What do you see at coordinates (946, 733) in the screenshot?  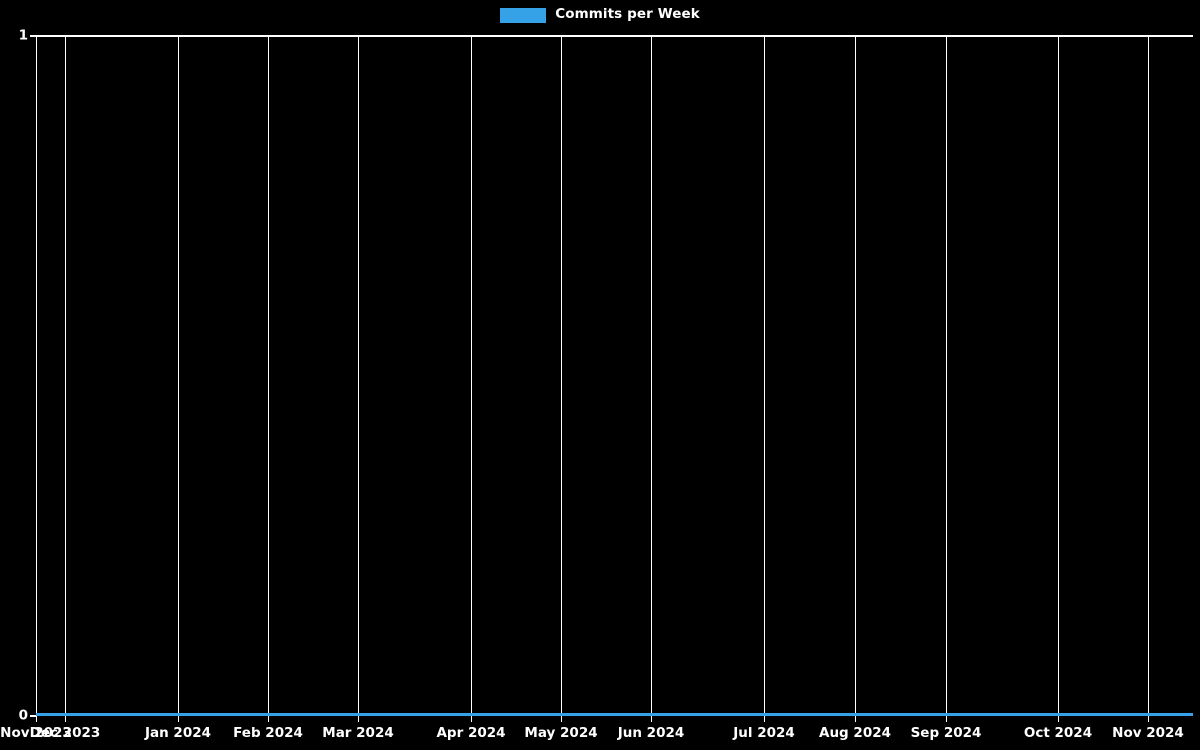 I see `xtick-label-sep-2024: Sep 2024` at bounding box center [946, 733].